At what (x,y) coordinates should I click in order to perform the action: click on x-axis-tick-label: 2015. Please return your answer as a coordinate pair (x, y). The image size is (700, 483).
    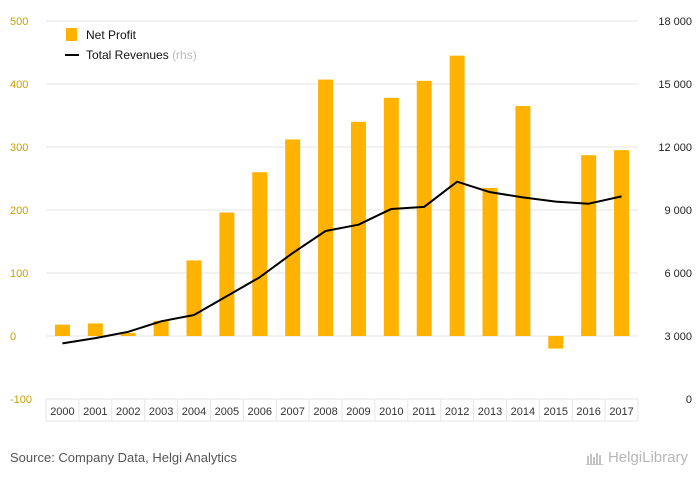
    Looking at the image, I should click on (556, 412).